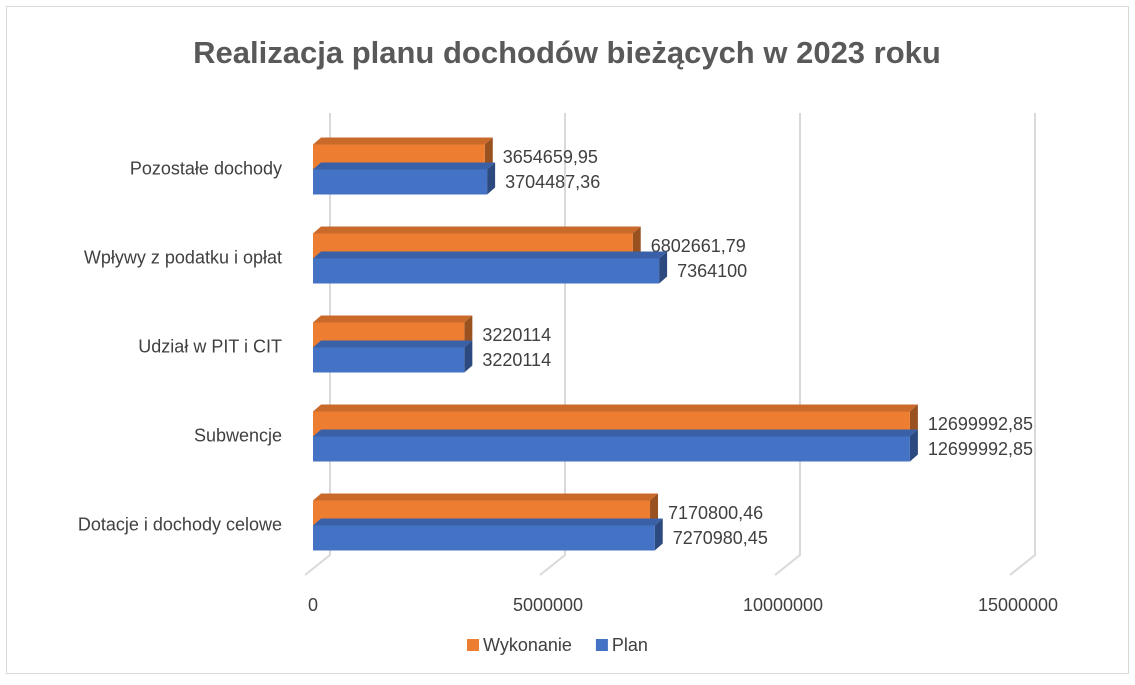 This screenshot has height=685, width=1135. I want to click on x-tick-label: 15000000, so click(1018, 605).